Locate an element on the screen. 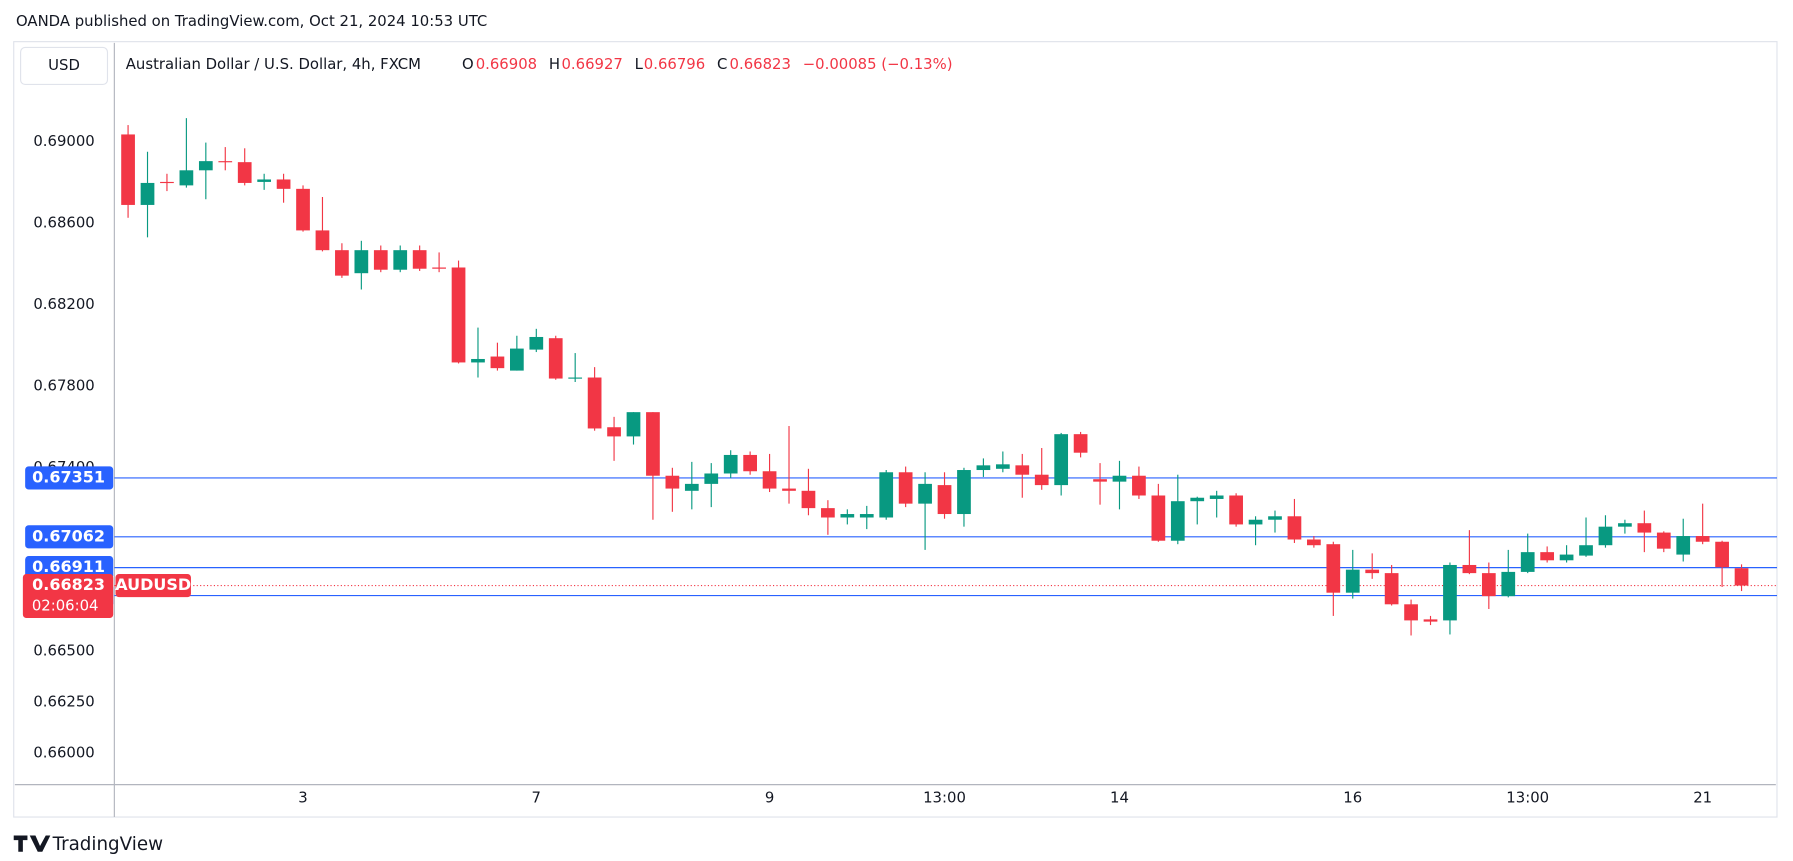 Image resolution: width=1793 pixels, height=861 pixels. symbol-label: AUDUSD is located at coordinates (153, 584).